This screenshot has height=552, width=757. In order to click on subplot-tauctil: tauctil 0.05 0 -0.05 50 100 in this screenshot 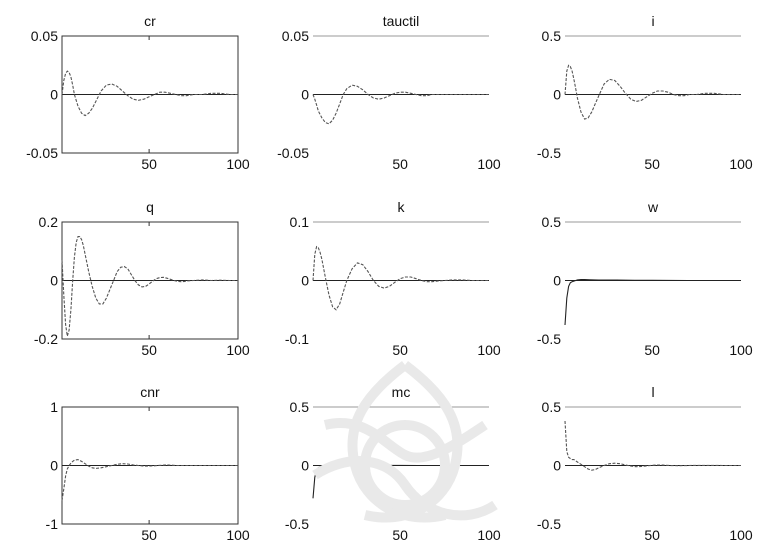, I will do `click(389, 92)`.